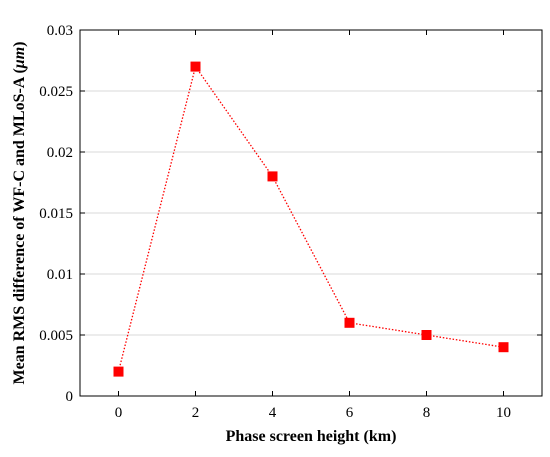 The height and width of the screenshot is (457, 550). Describe the element at coordinates (70, 397) in the screenshot. I see `y-tick-label: 0` at that location.